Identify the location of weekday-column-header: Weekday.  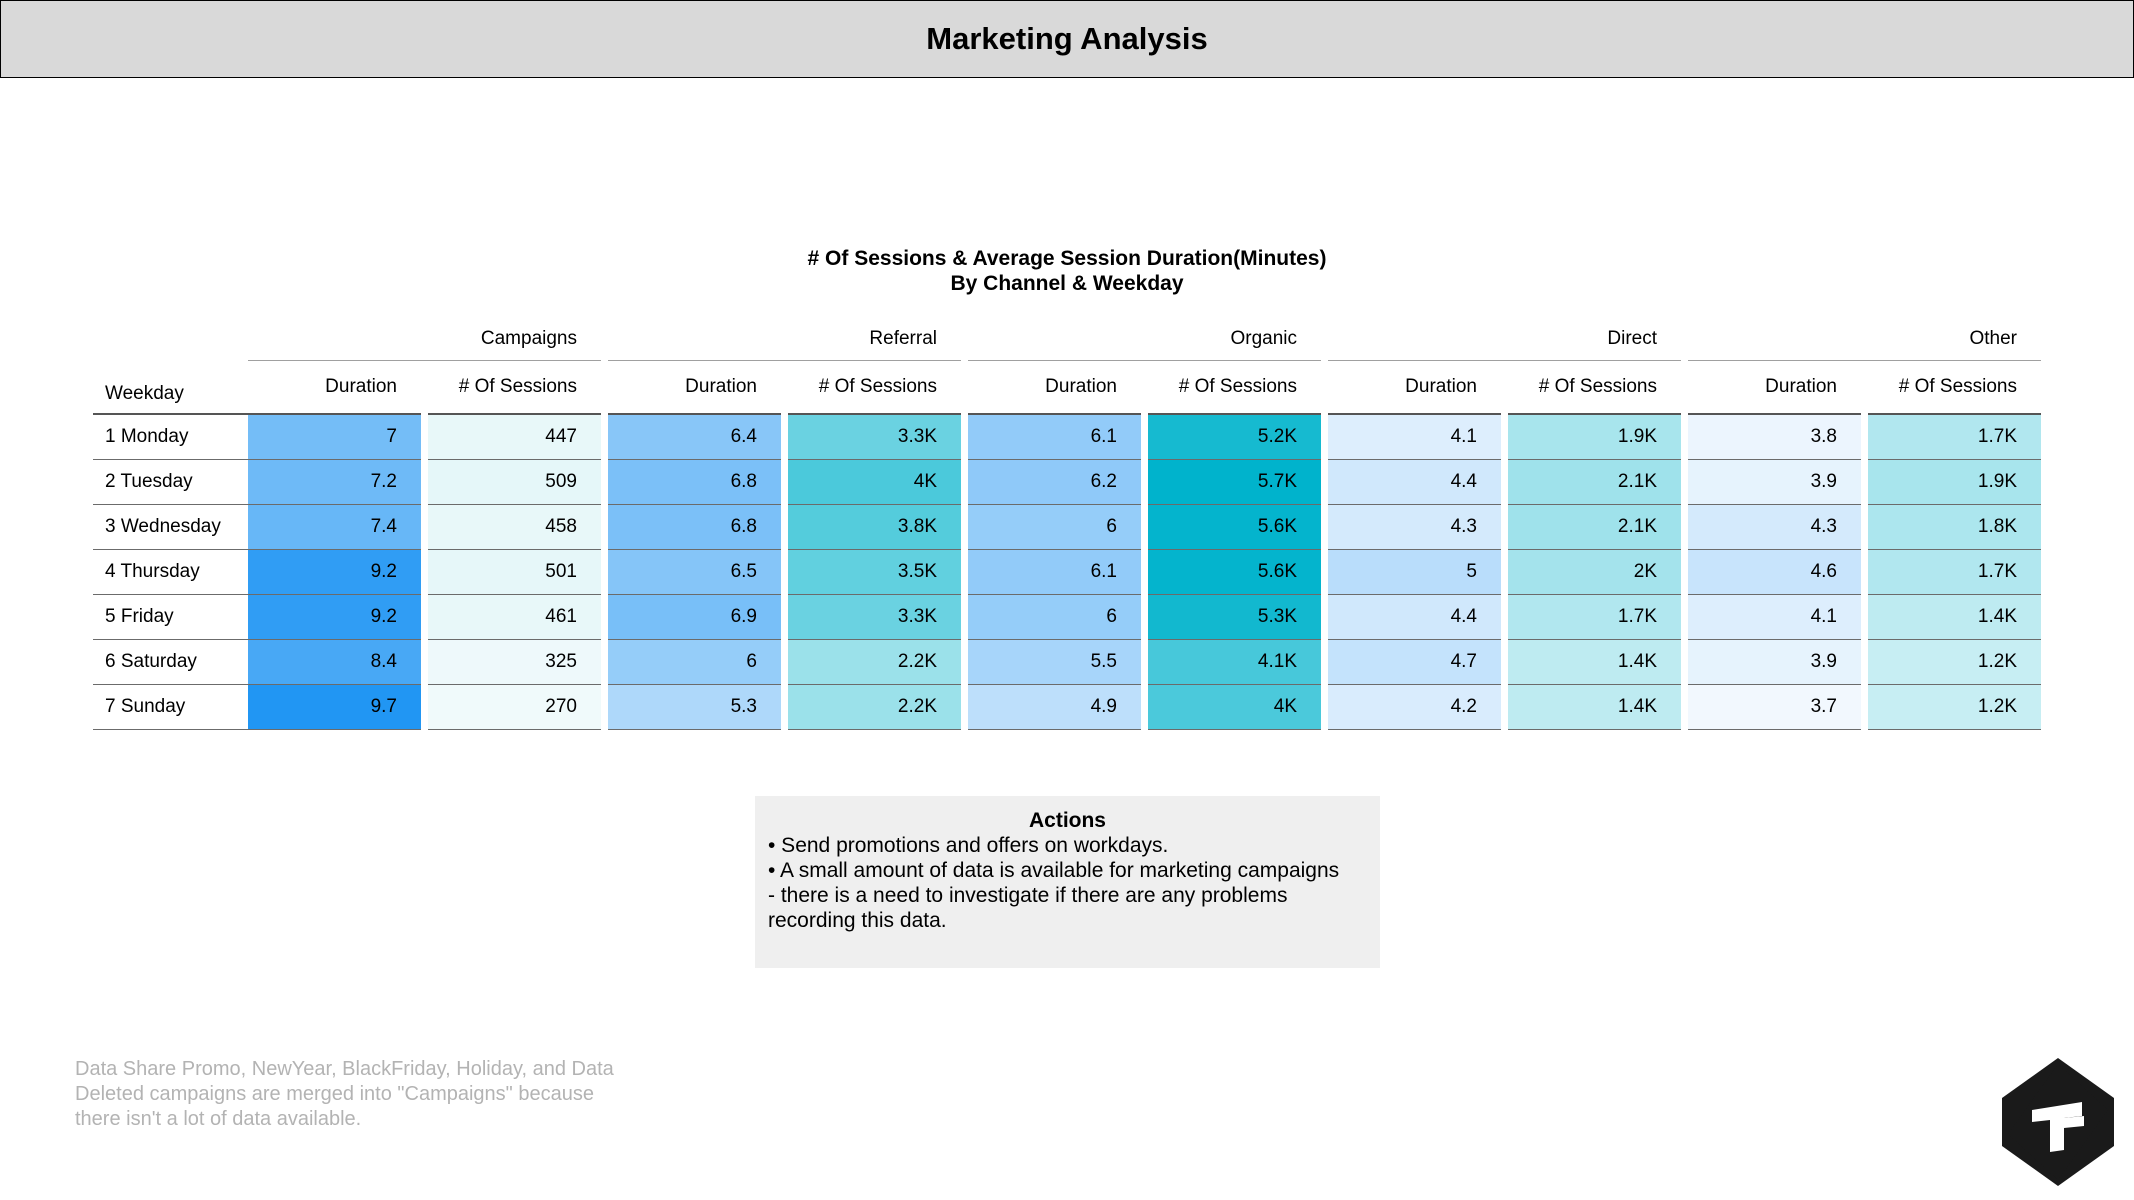
(170, 388).